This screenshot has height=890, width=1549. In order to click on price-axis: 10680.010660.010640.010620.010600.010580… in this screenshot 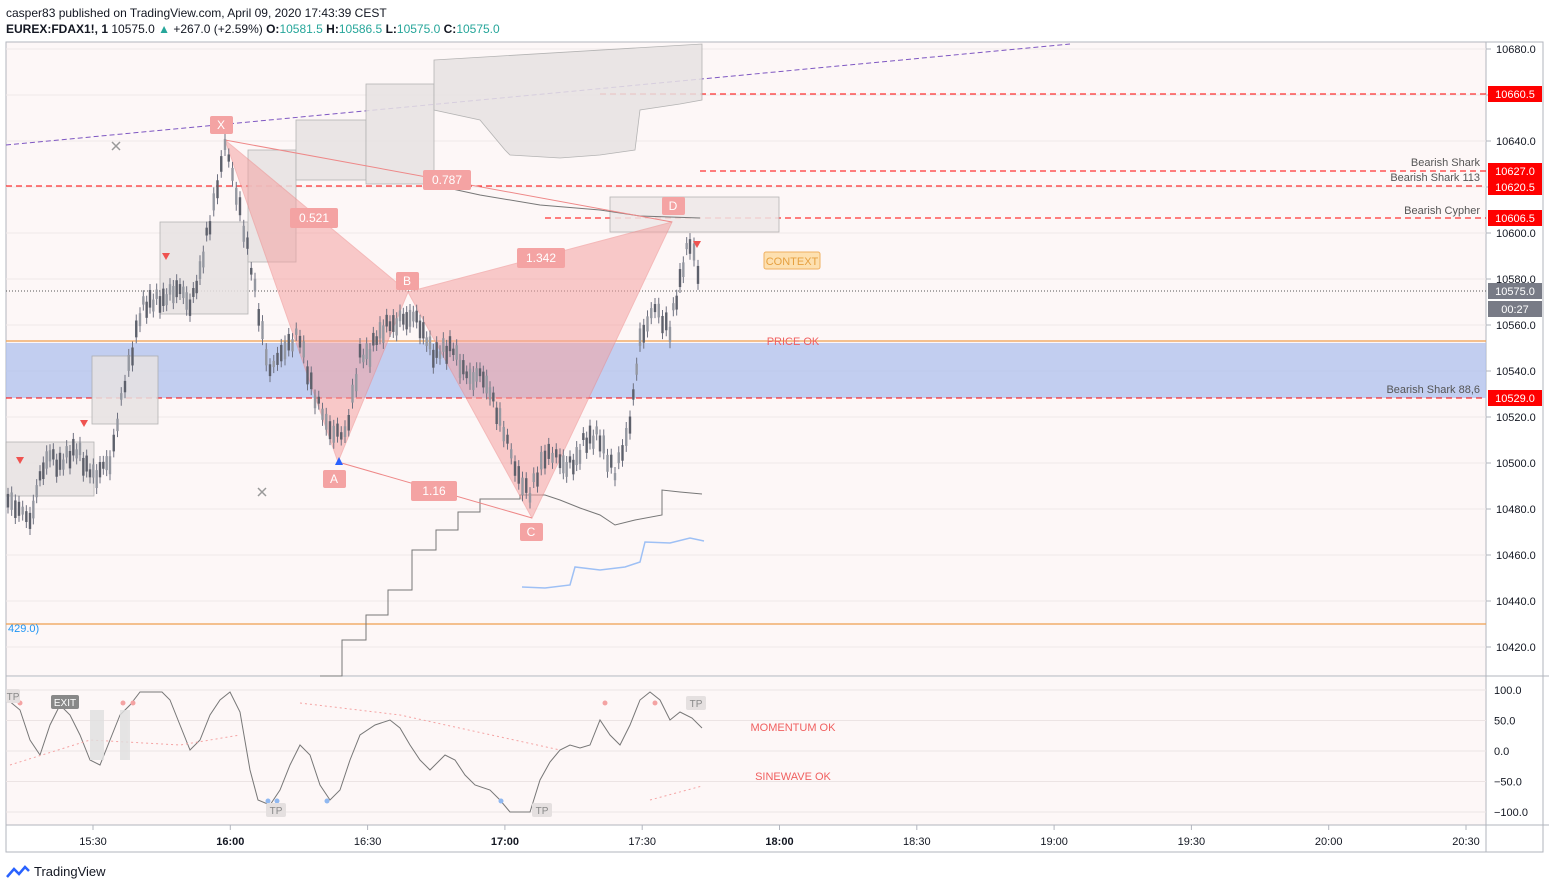, I will do `click(1511, 349)`.